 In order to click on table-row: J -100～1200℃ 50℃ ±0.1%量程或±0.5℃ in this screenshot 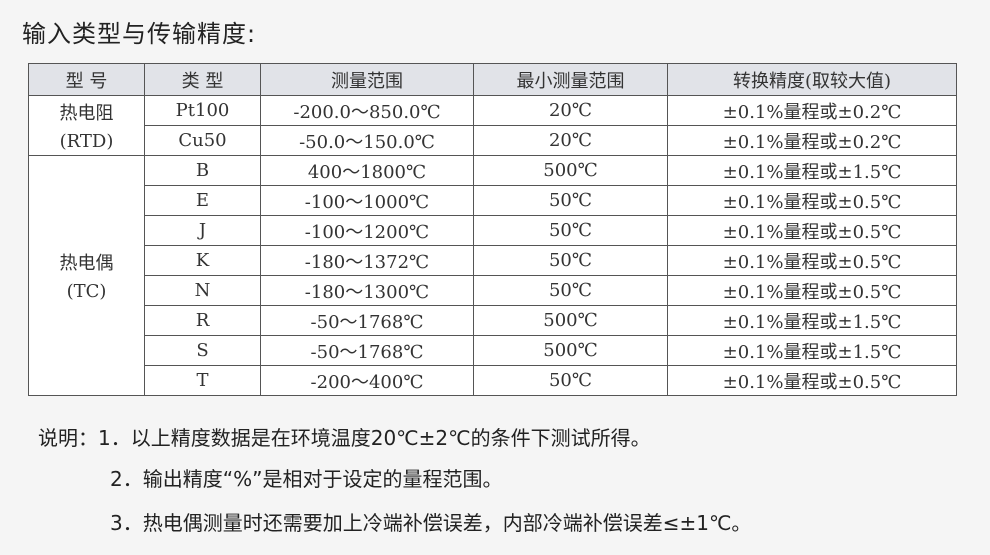, I will do `click(493, 230)`.